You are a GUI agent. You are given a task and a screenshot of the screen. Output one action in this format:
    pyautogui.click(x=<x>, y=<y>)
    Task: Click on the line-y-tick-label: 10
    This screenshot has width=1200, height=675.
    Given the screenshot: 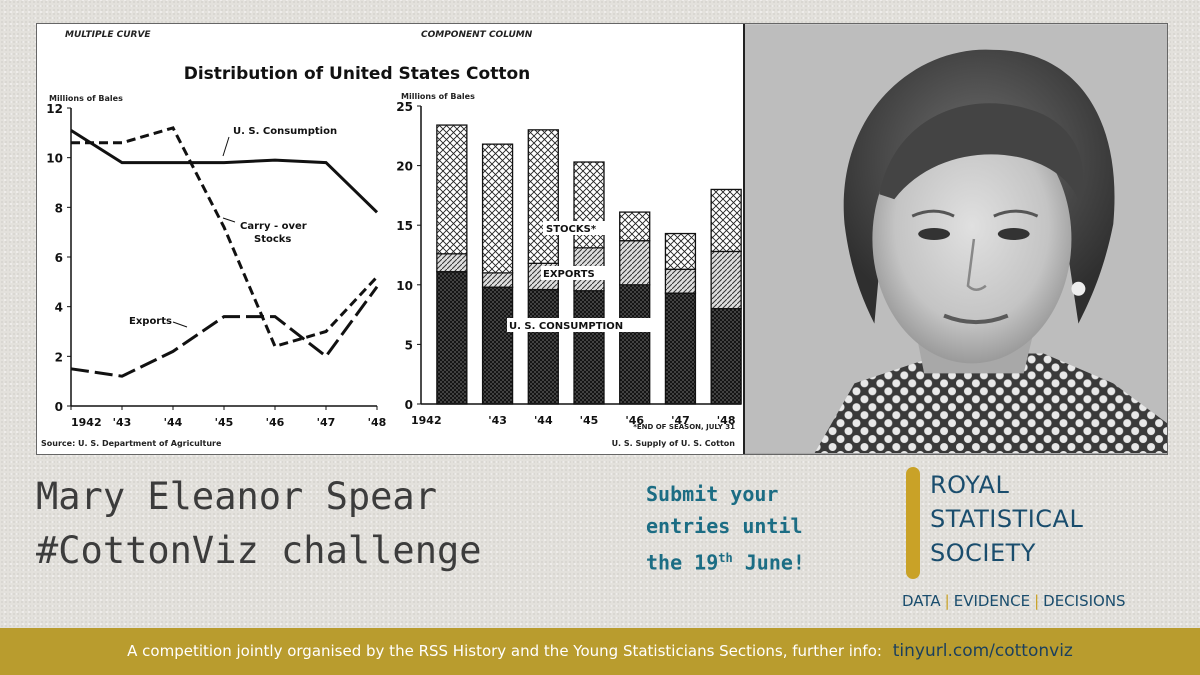 What is the action you would take?
    pyautogui.click(x=54, y=159)
    